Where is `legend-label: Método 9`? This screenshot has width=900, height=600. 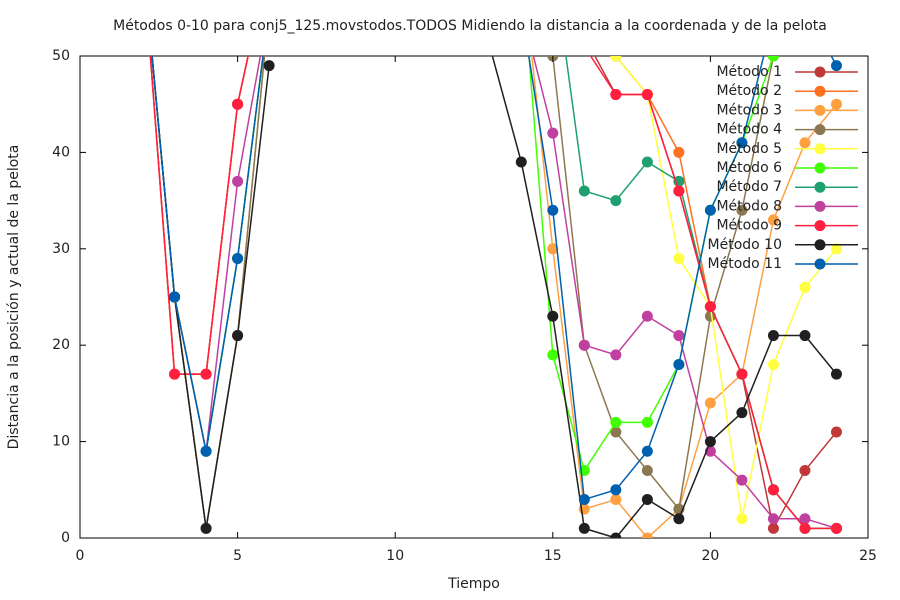
legend-label: Método 9 is located at coordinates (749, 226).